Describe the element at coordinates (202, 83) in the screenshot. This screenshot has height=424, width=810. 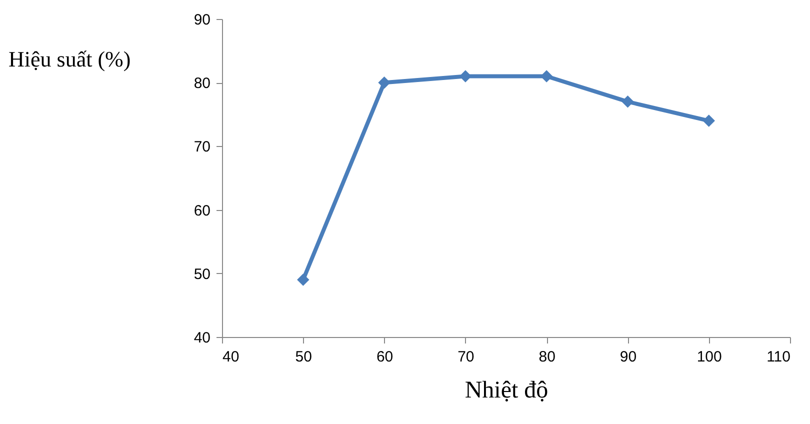
I see `y-tick-label: 80` at that location.